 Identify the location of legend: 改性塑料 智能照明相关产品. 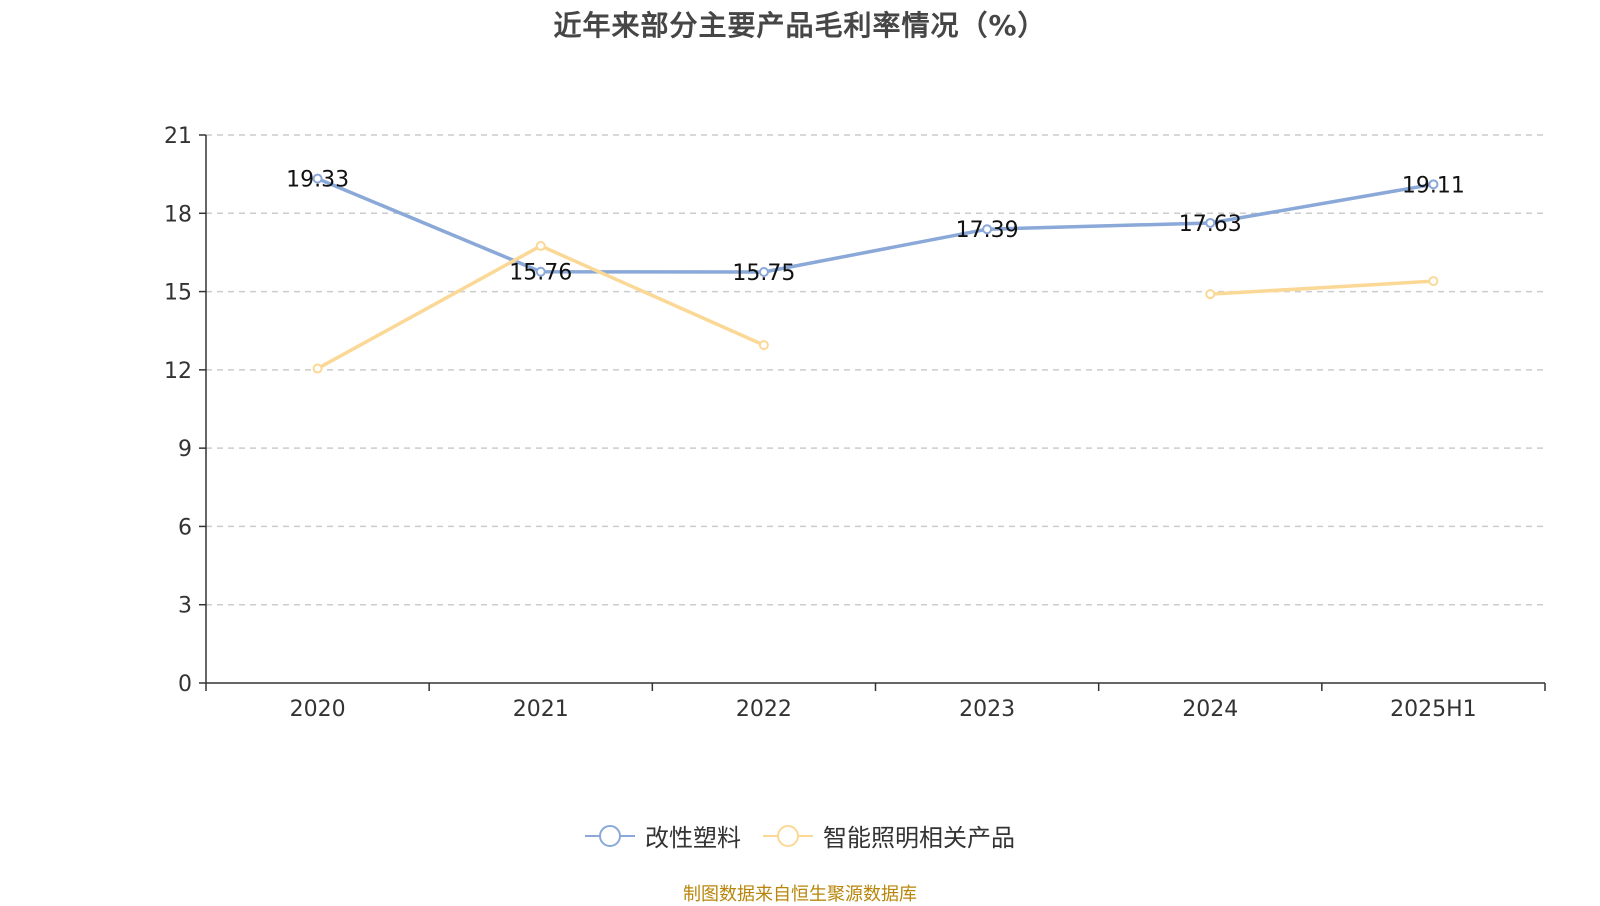
(800, 835).